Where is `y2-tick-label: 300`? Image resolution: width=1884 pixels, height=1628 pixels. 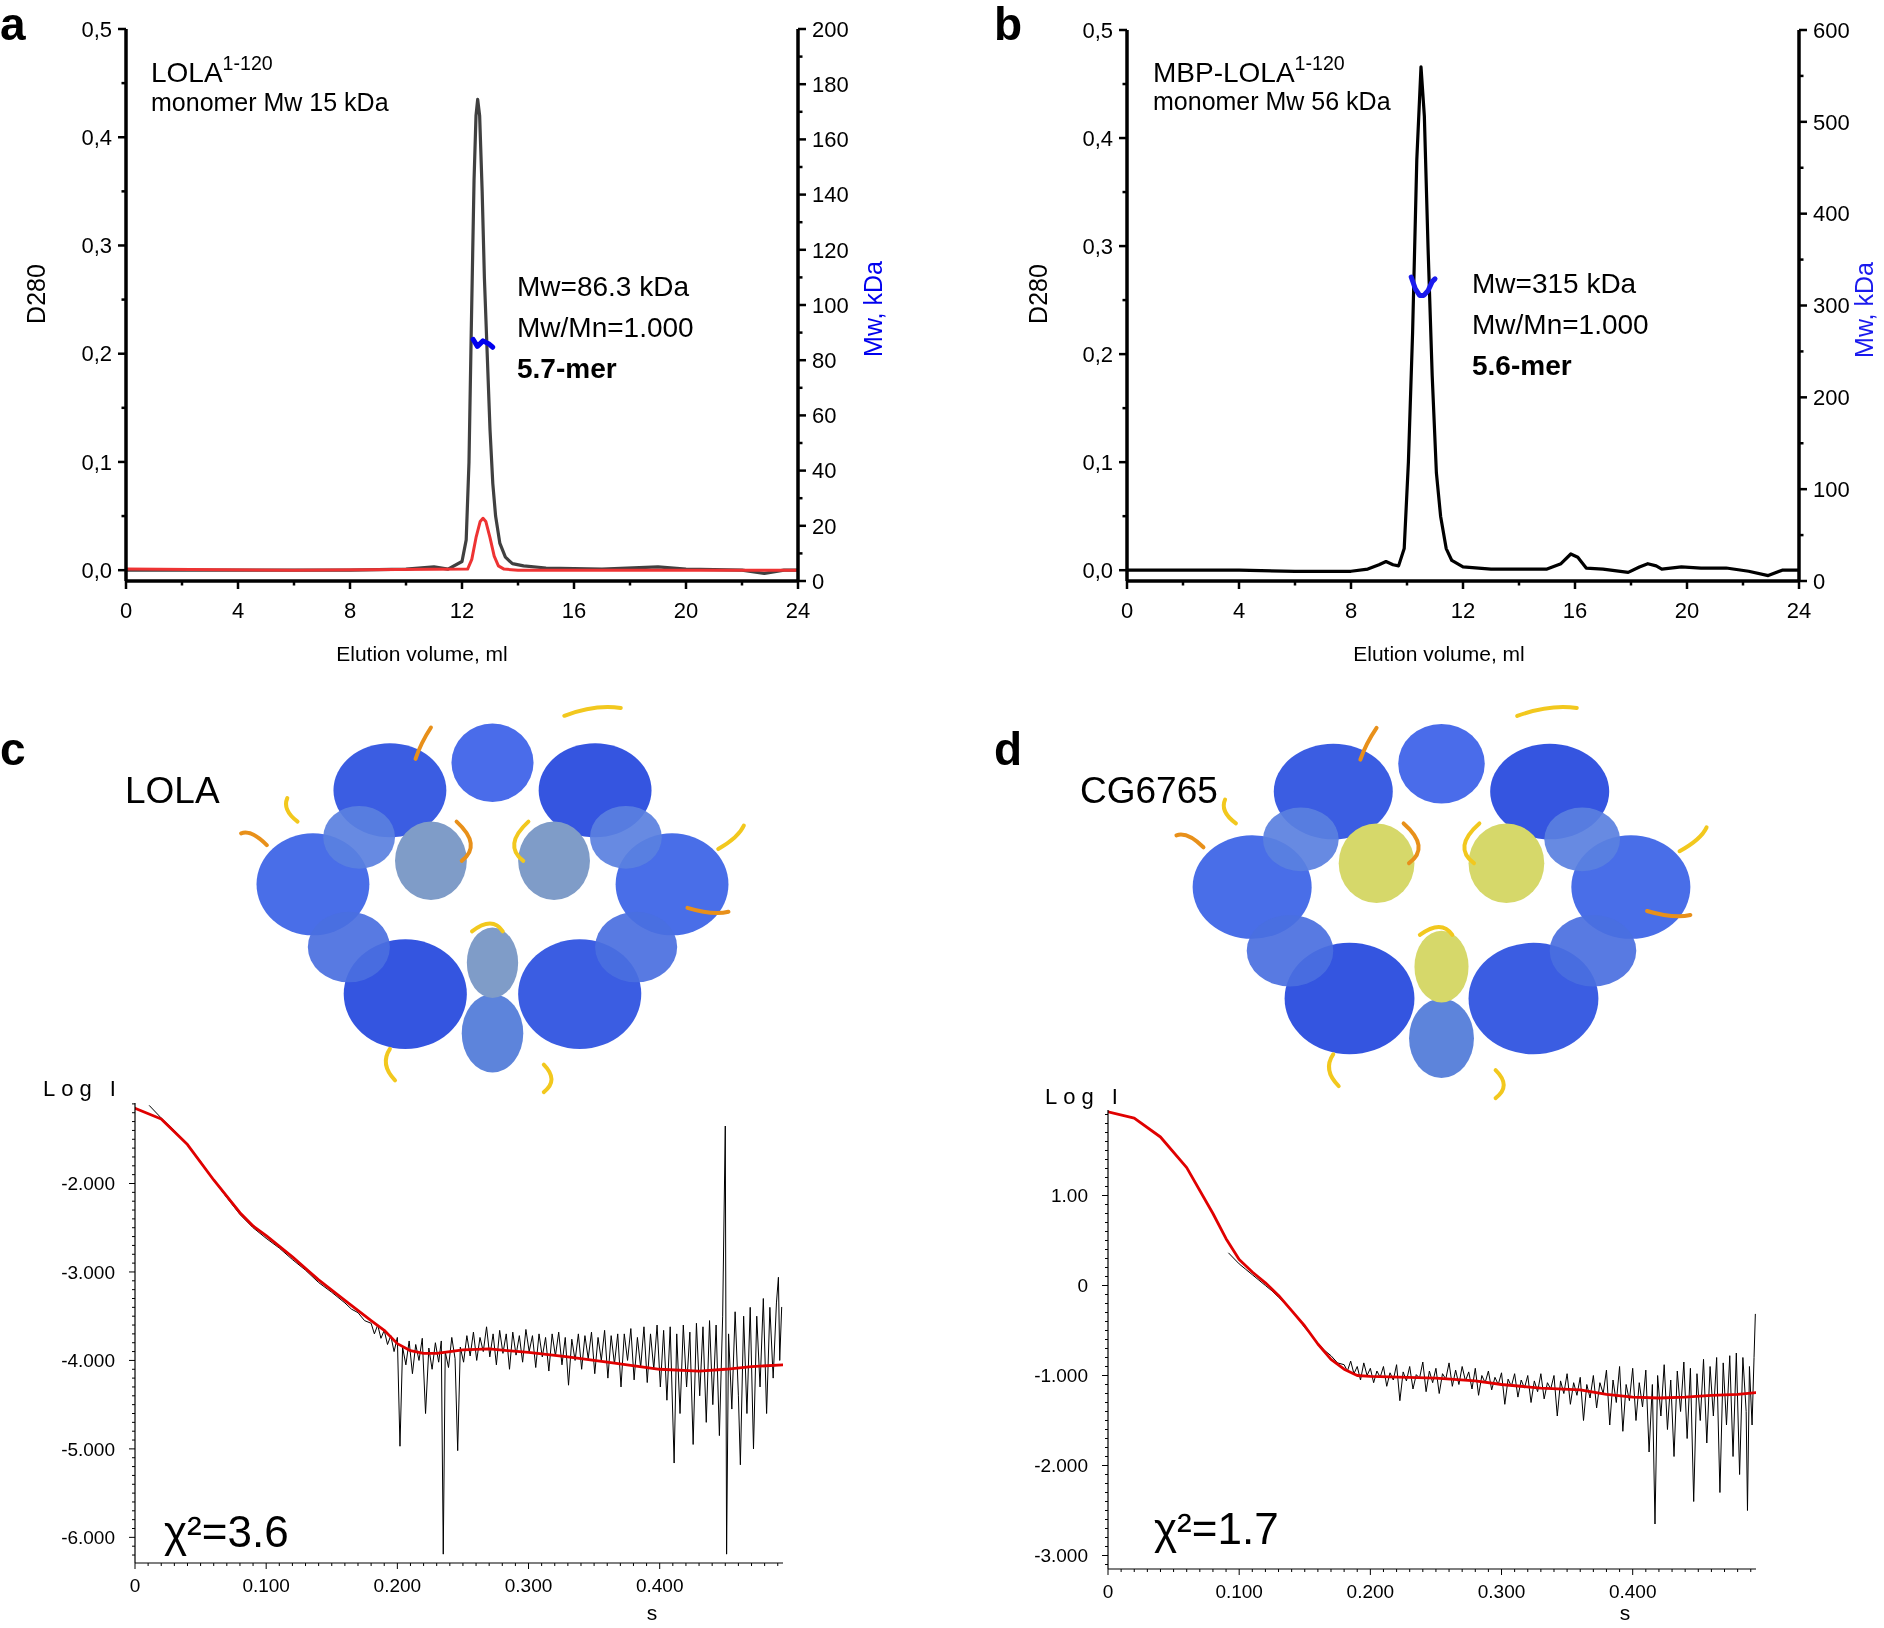
y2-tick-label: 300 is located at coordinates (1831, 306).